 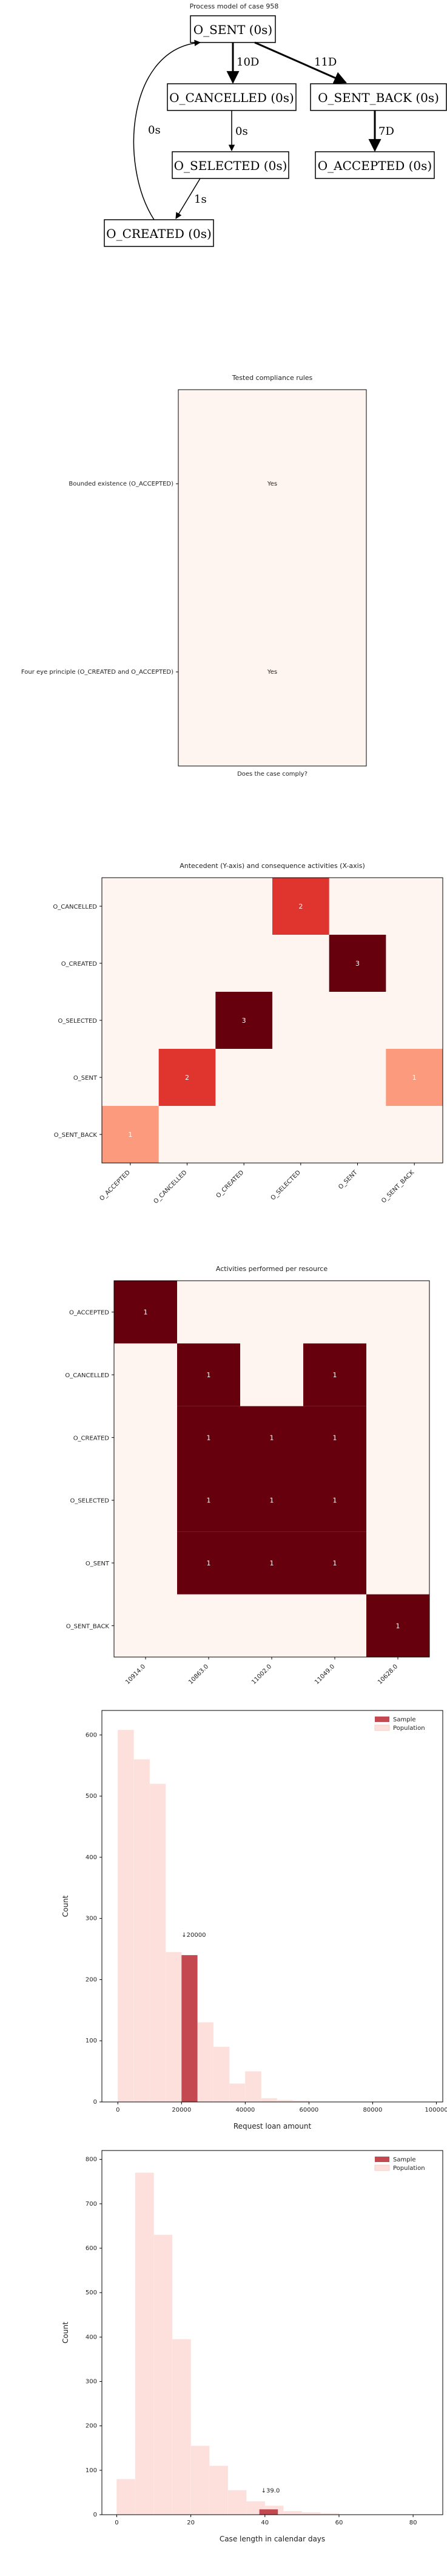 I want to click on edge-label: 11D, so click(x=326, y=62).